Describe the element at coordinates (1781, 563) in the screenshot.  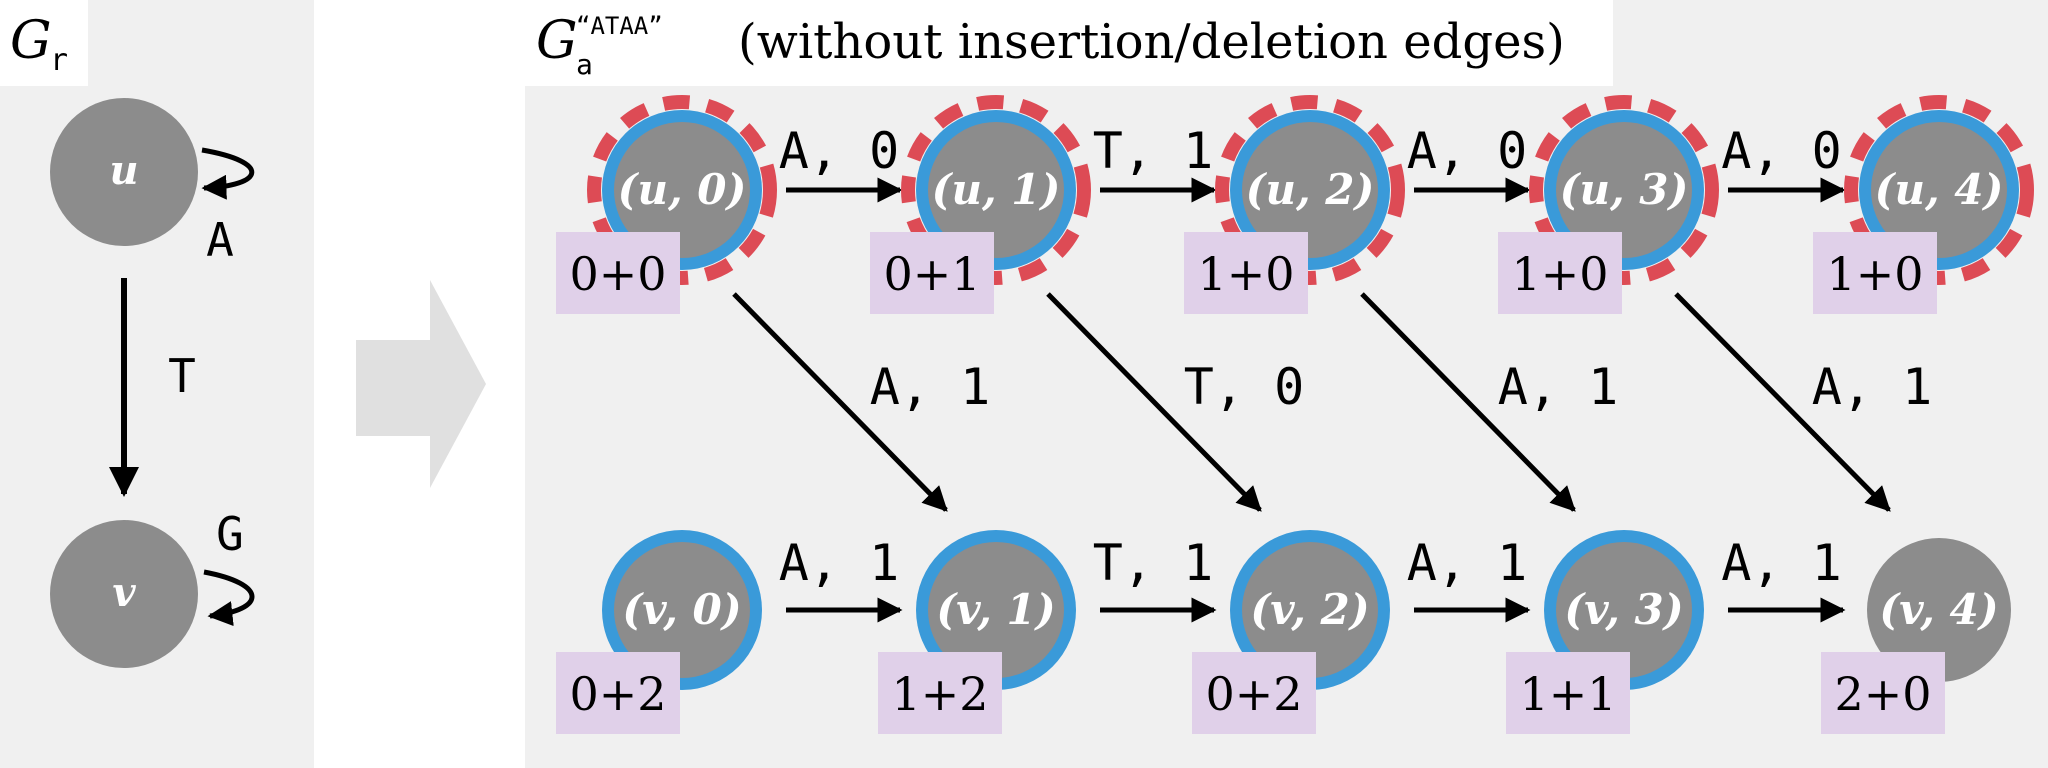
I see `edge-bottom-3-label: A, 1` at that location.